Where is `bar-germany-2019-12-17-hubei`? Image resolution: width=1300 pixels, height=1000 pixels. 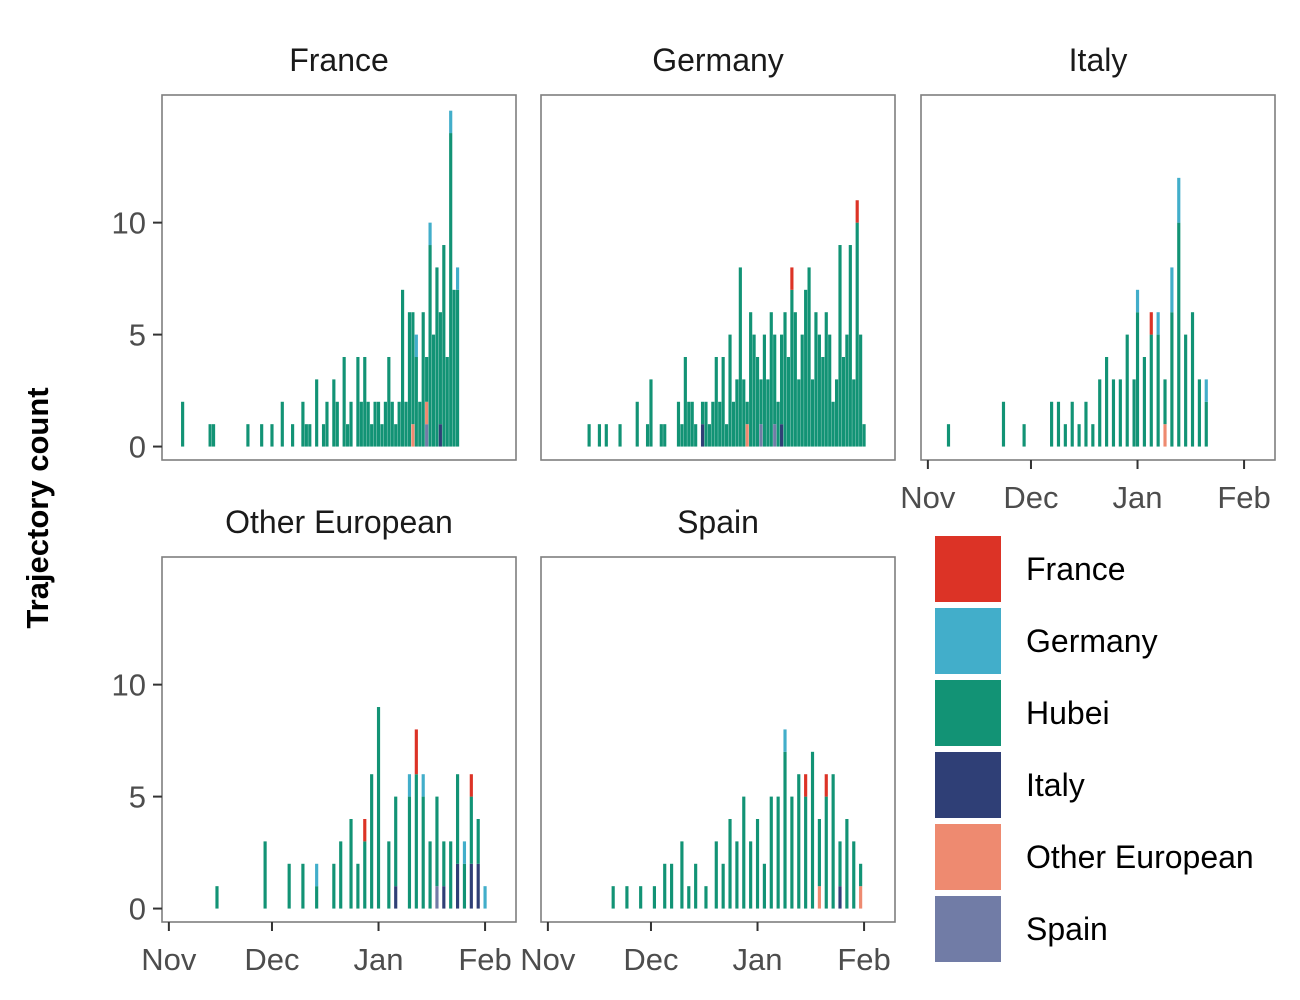 bar-germany-2019-12-17-hubei is located at coordinates (706, 424).